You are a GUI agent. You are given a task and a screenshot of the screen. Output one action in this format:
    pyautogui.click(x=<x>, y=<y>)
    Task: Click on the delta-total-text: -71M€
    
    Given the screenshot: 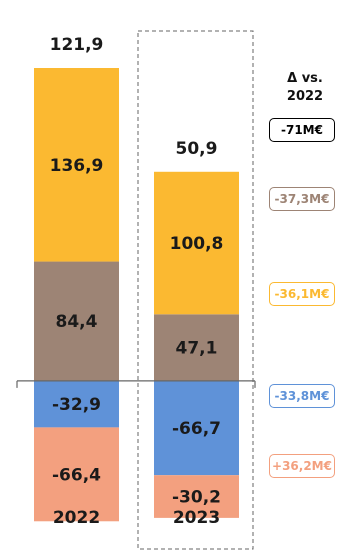 What is the action you would take?
    pyautogui.click(x=302, y=130)
    